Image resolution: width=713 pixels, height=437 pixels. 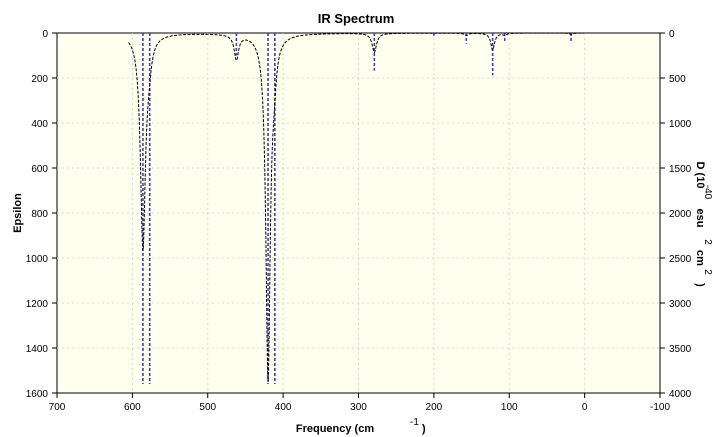 What do you see at coordinates (707, 242) in the screenshot?
I see `y2-axis-label-sup-1: 2` at bounding box center [707, 242].